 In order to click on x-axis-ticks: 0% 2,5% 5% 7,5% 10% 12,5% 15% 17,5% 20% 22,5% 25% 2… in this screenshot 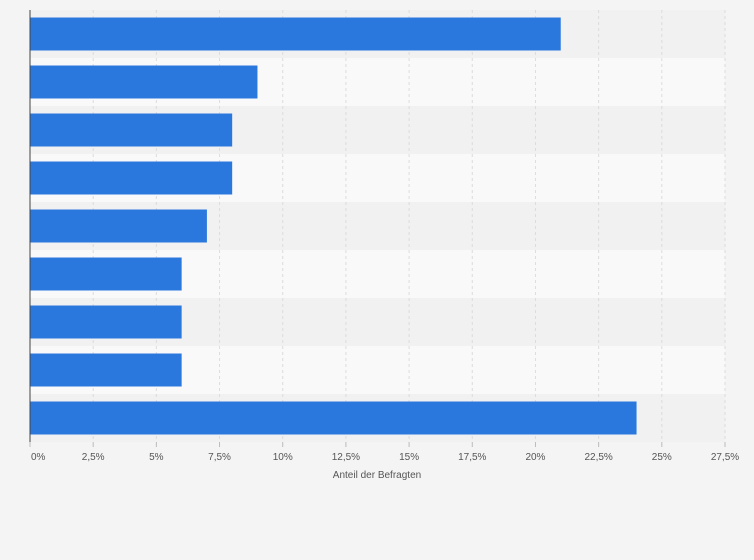, I will do `click(384, 452)`.